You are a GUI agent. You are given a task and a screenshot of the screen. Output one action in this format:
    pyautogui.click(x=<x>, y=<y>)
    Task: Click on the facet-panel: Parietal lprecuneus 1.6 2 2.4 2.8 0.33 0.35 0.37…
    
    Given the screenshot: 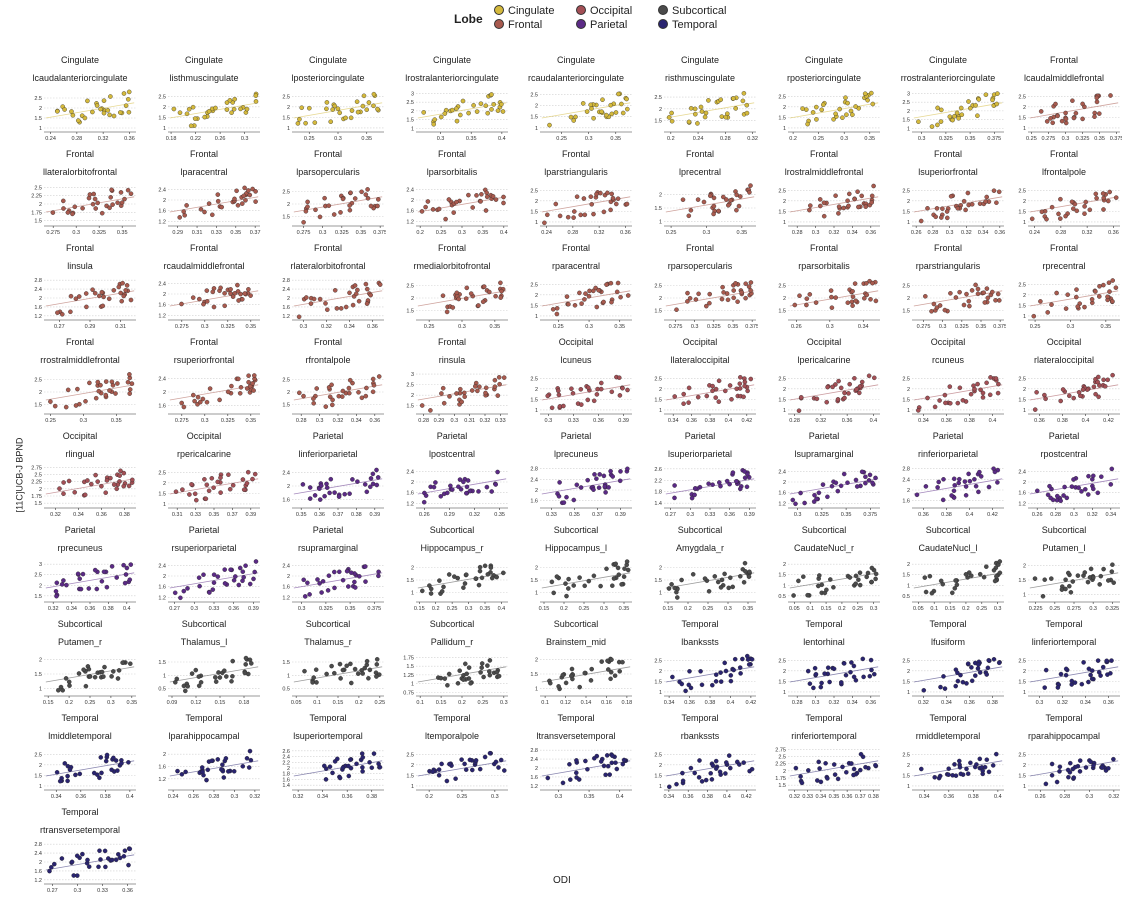 What is the action you would take?
    pyautogui.click(x=576, y=481)
    